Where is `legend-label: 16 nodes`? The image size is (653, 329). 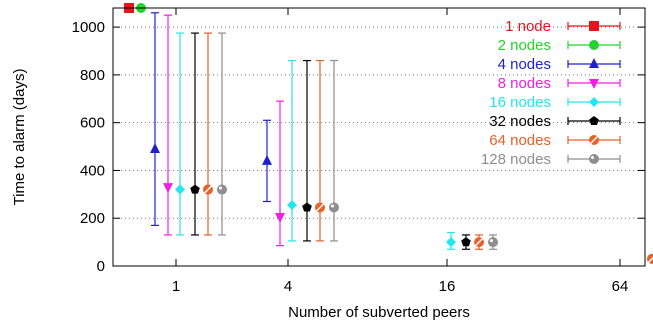
legend-label: 16 nodes is located at coordinates (520, 102).